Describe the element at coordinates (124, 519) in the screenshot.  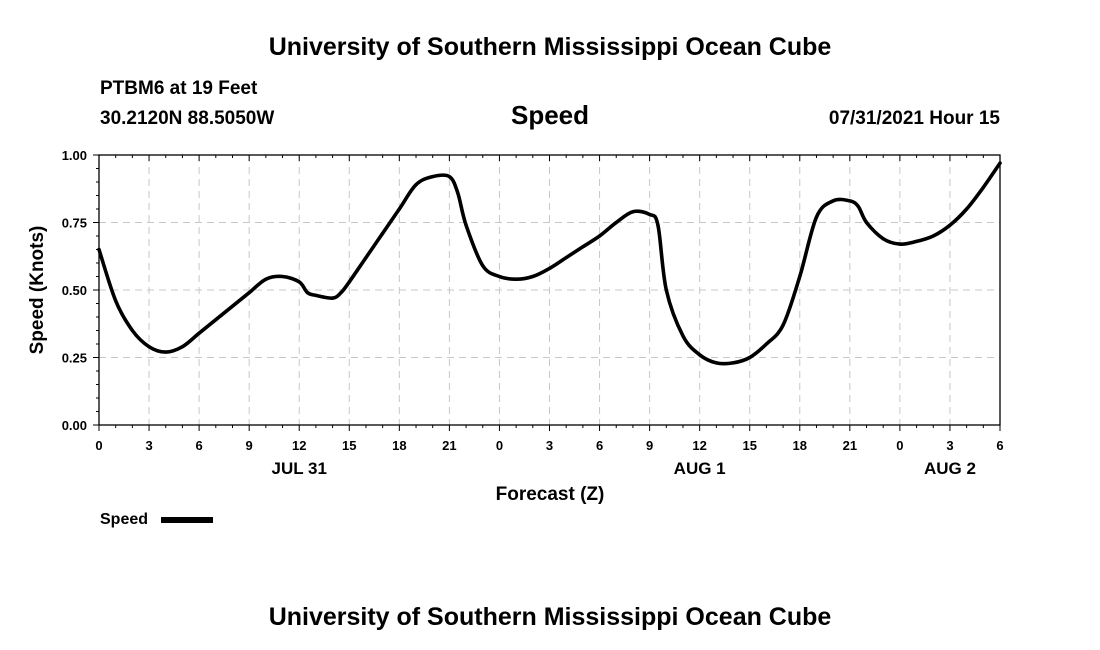
I see `legend-label: Speed` at that location.